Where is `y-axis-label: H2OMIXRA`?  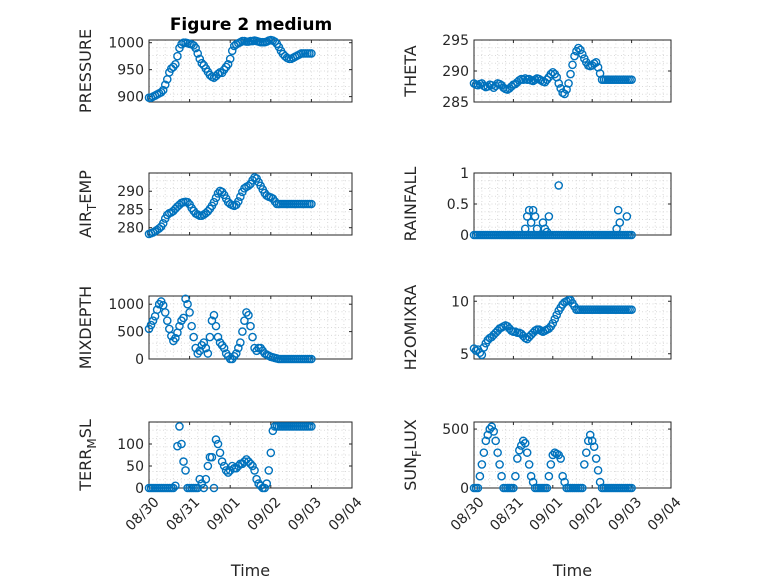
y-axis-label: H2OMIXRA is located at coordinates (410, 328).